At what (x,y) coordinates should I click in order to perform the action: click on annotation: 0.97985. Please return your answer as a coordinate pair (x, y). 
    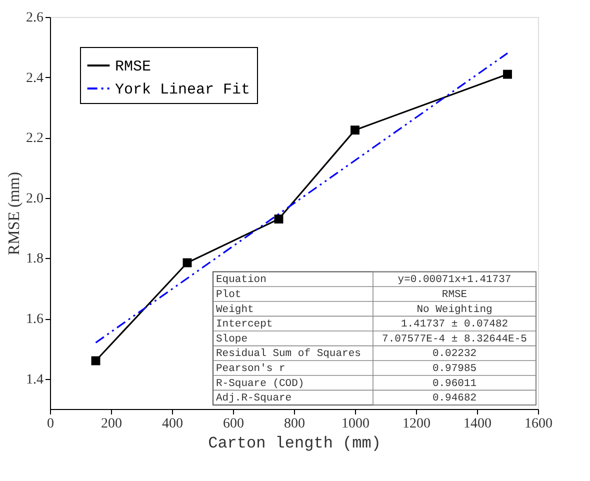
    Looking at the image, I should click on (454, 369).